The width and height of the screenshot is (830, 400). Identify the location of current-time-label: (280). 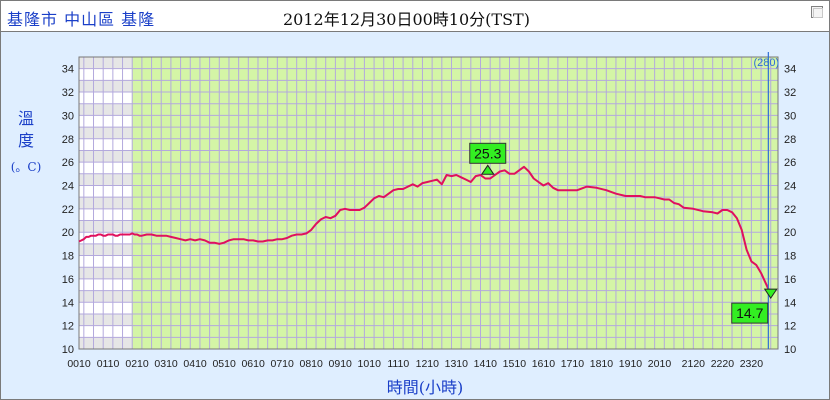
(766, 63).